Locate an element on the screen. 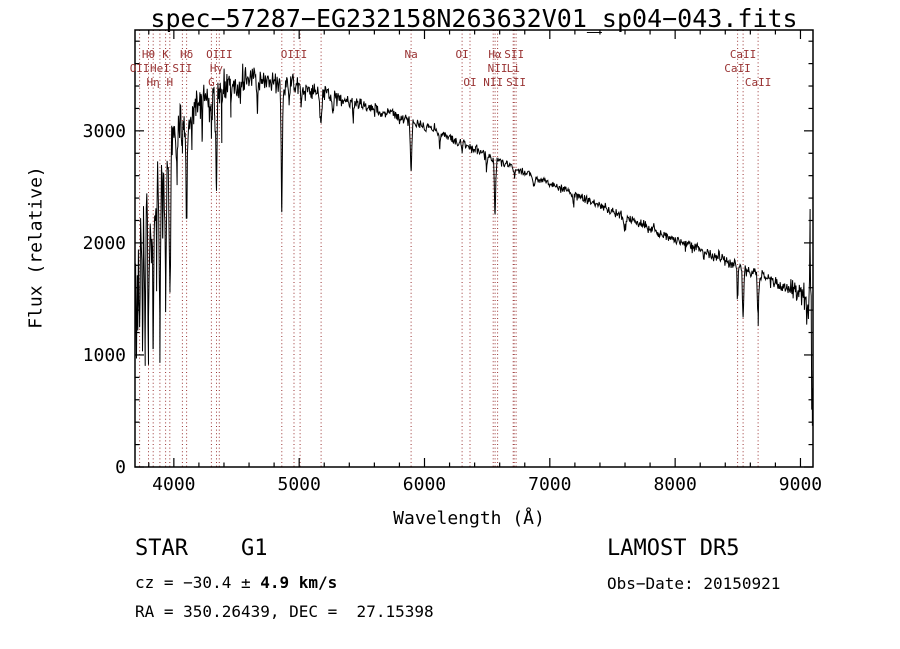 The height and width of the screenshot is (649, 900). cz-text: cz = −30.4 ± 4.9 km/s is located at coordinates (236, 582).